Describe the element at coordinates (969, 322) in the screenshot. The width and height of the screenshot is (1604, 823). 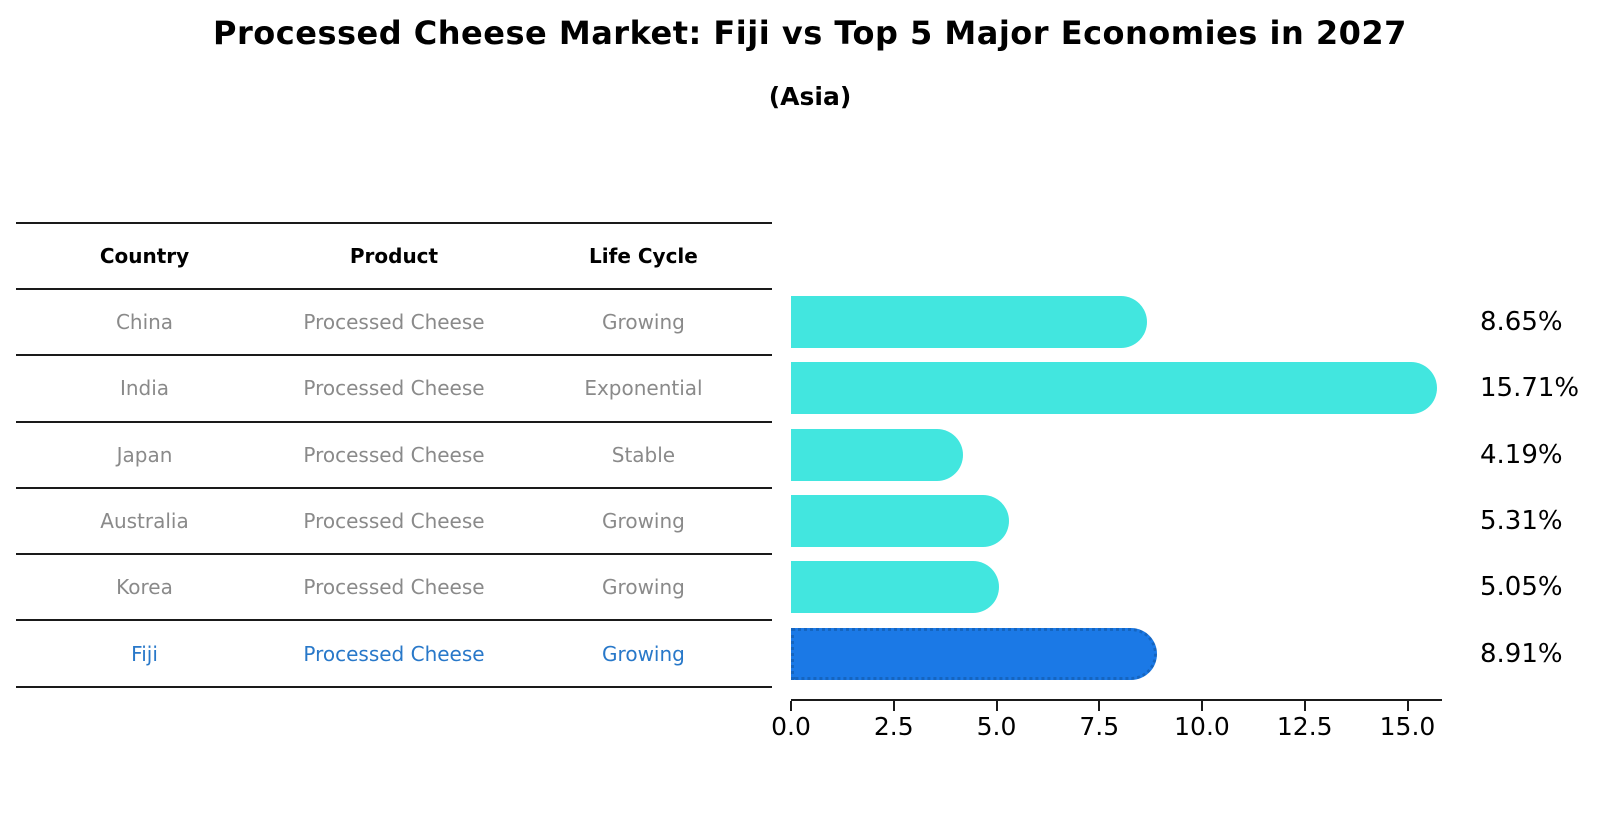
I see `bar-china` at that location.